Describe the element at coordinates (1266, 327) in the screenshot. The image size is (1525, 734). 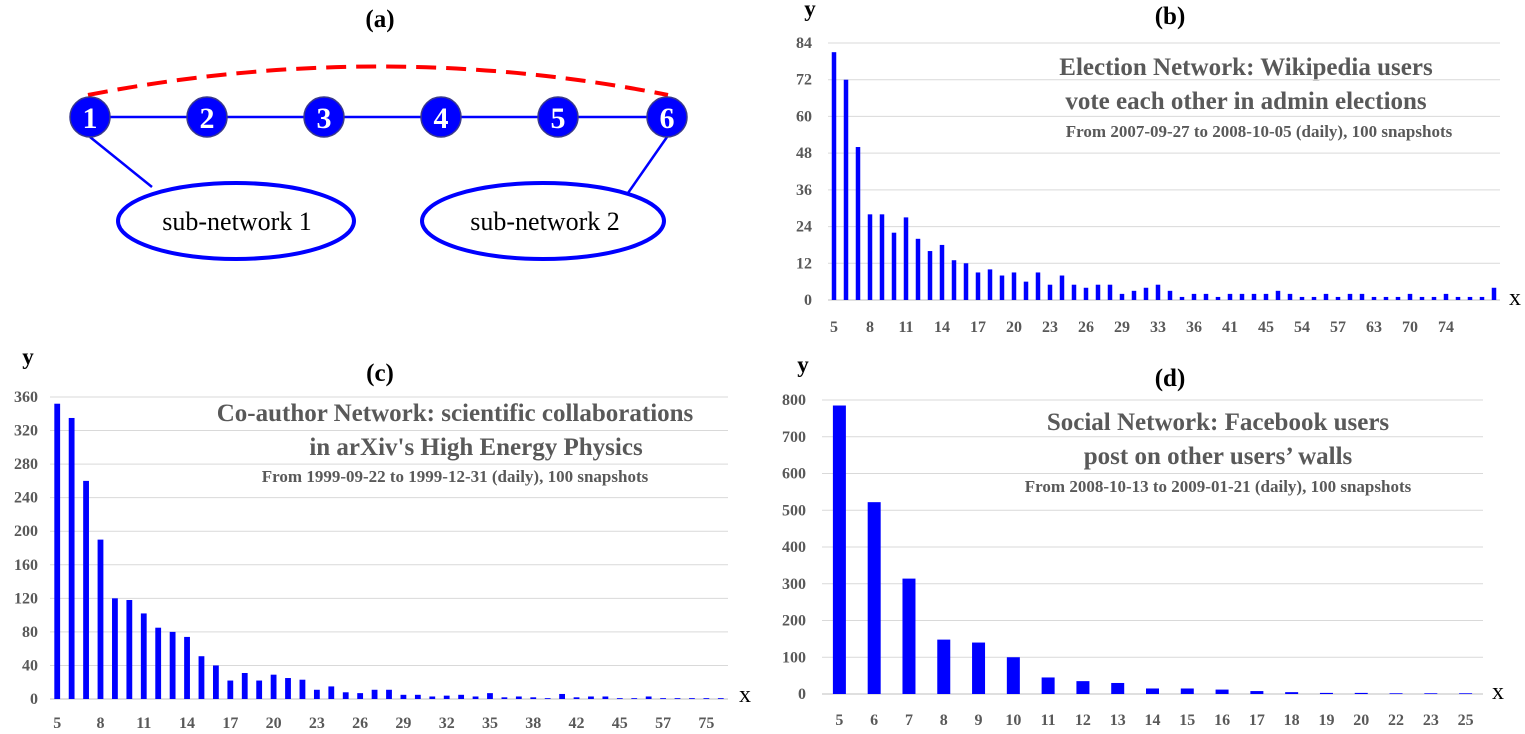
I see `x-tick-label: 45` at that location.